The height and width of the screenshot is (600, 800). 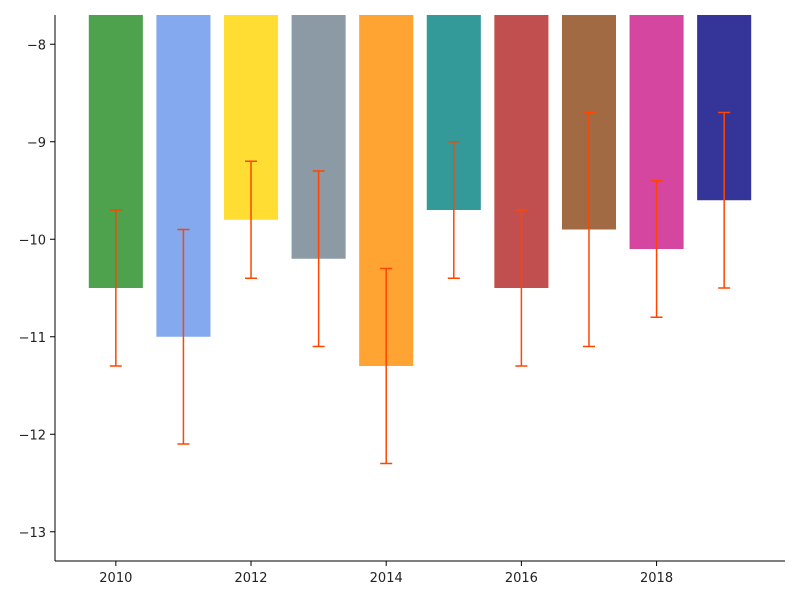 I want to click on y-tick-label: −8, so click(x=36, y=45).